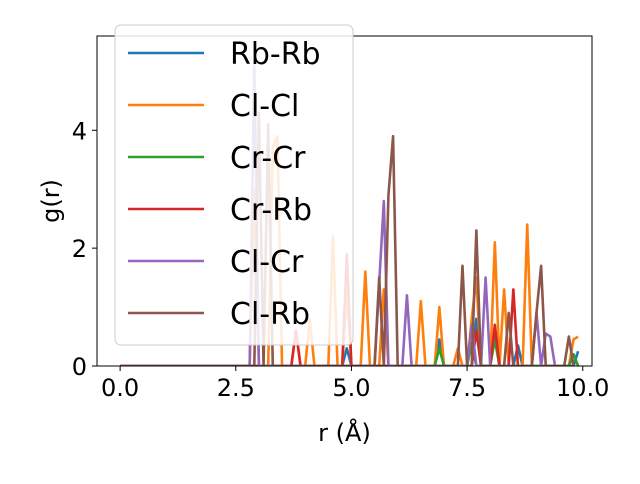  What do you see at coordinates (79, 131) in the screenshot?
I see `y-tick-label: 4` at bounding box center [79, 131].